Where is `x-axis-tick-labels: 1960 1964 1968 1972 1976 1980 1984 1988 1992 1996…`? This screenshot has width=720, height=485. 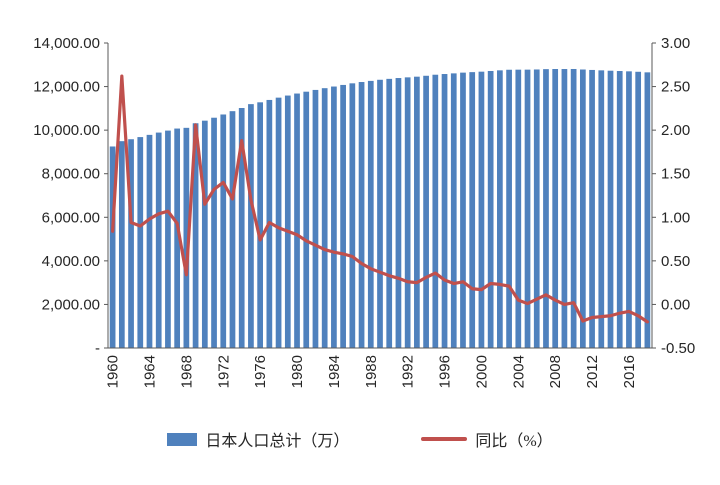 x-axis-tick-labels: 1960 1964 1968 1972 1976 1980 1984 1988 1992 1996… is located at coordinates (371, 371).